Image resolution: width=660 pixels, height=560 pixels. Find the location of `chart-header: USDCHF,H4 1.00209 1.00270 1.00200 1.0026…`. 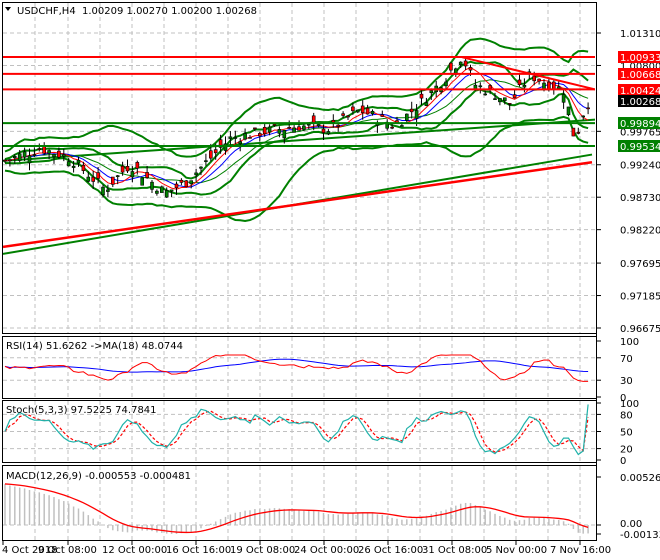

chart-header: USDCHF,H4 1.00209 1.00270 1.00200 1.0026… is located at coordinates (131, 11).